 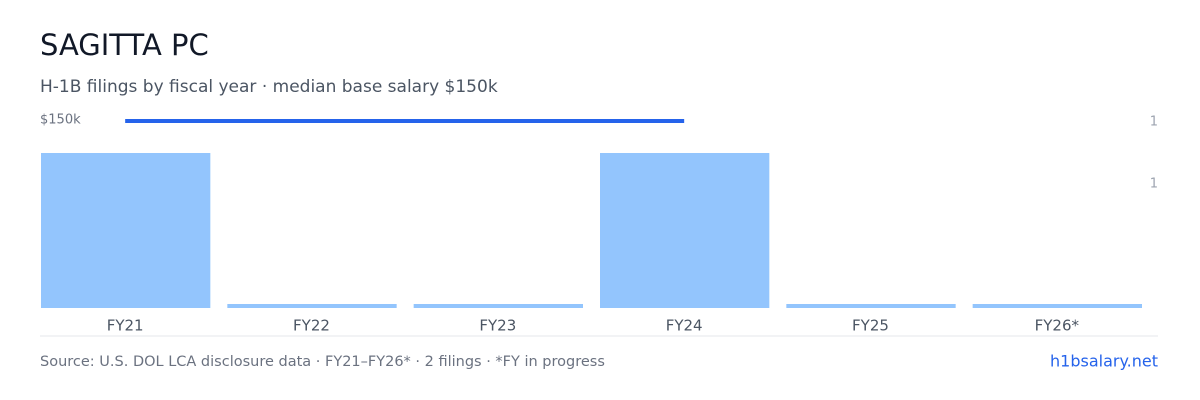 What do you see at coordinates (60, 120) in the screenshot?
I see `salary-label: $150k` at bounding box center [60, 120].